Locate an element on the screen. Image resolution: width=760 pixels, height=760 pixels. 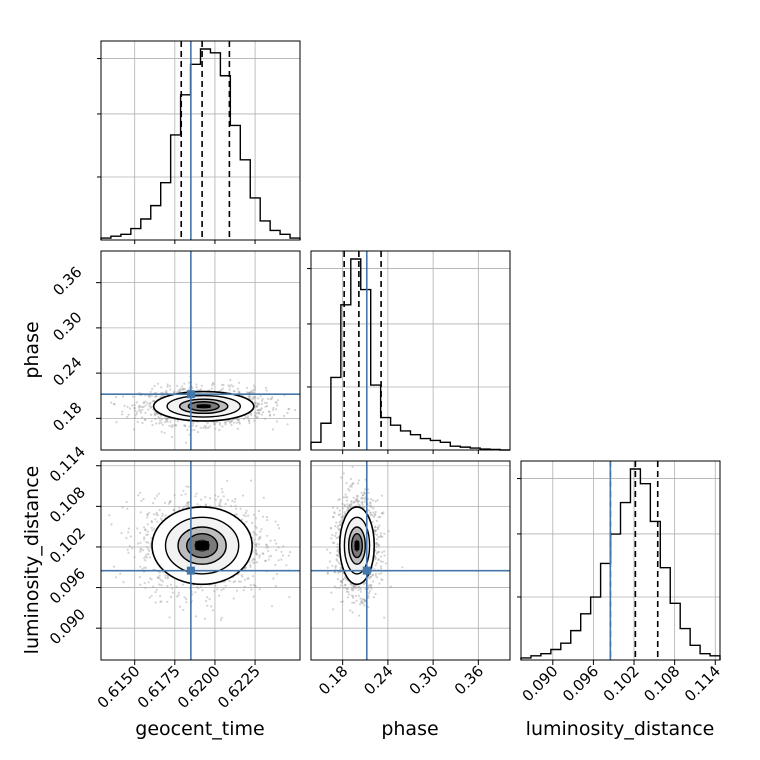
y-tick-label-phase-1: 0.24 is located at coordinates (67, 371).